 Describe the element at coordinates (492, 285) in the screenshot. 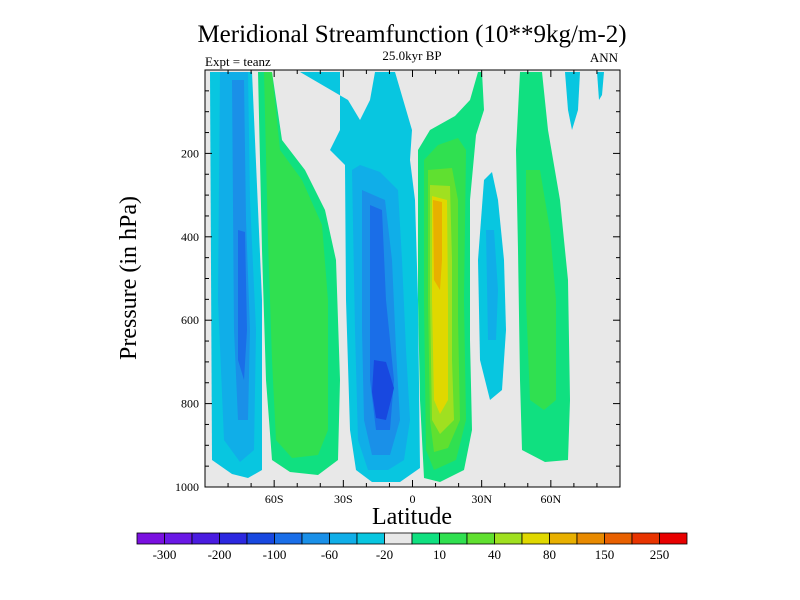

I see `northern-ferrel-cell-core` at that location.